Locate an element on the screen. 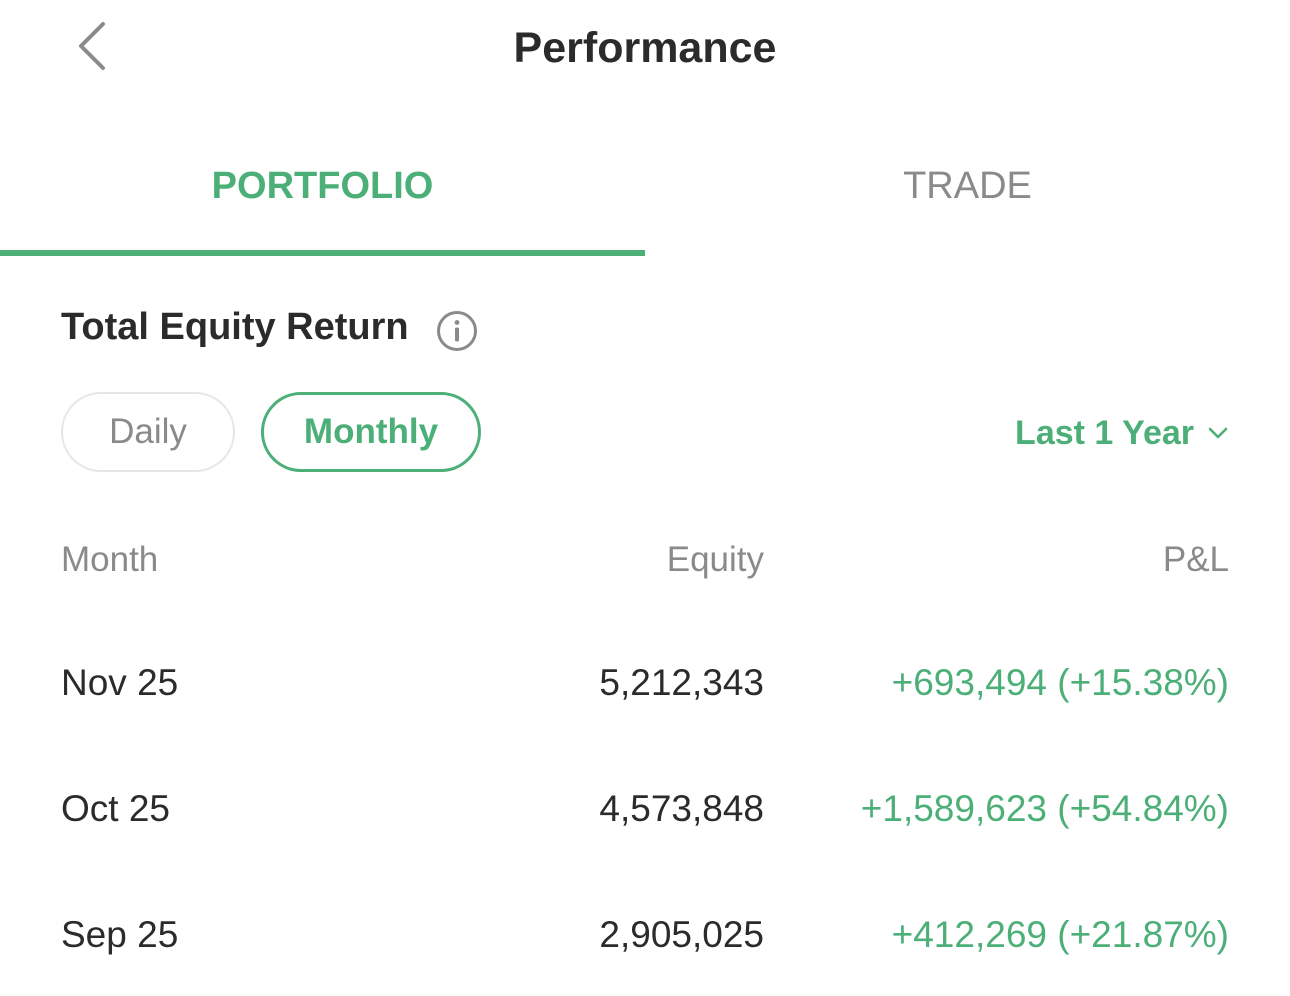  top-bar: Performance is located at coordinates (645, 50).